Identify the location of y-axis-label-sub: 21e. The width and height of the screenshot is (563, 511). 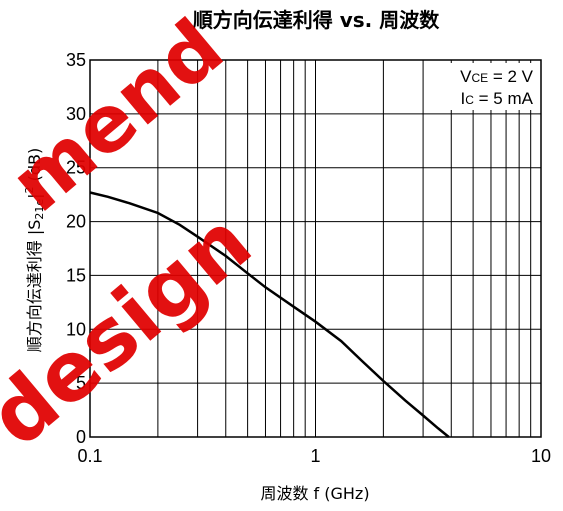
(39, 209).